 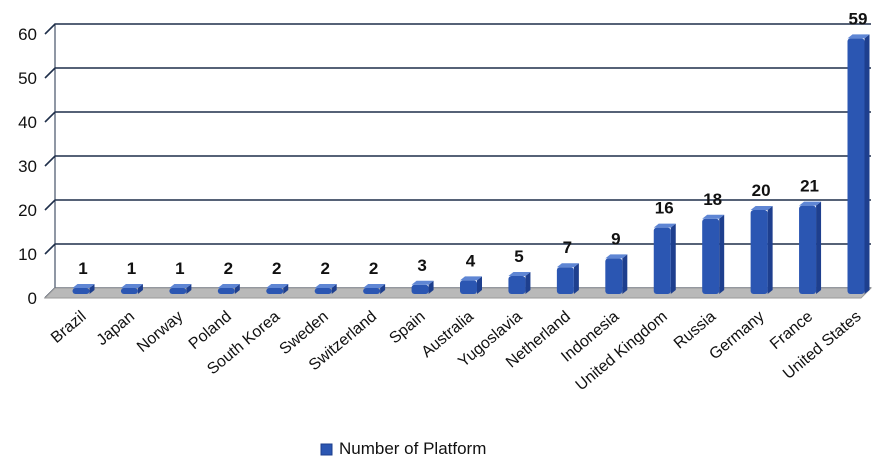 I want to click on floor-plane, so click(x=458, y=293).